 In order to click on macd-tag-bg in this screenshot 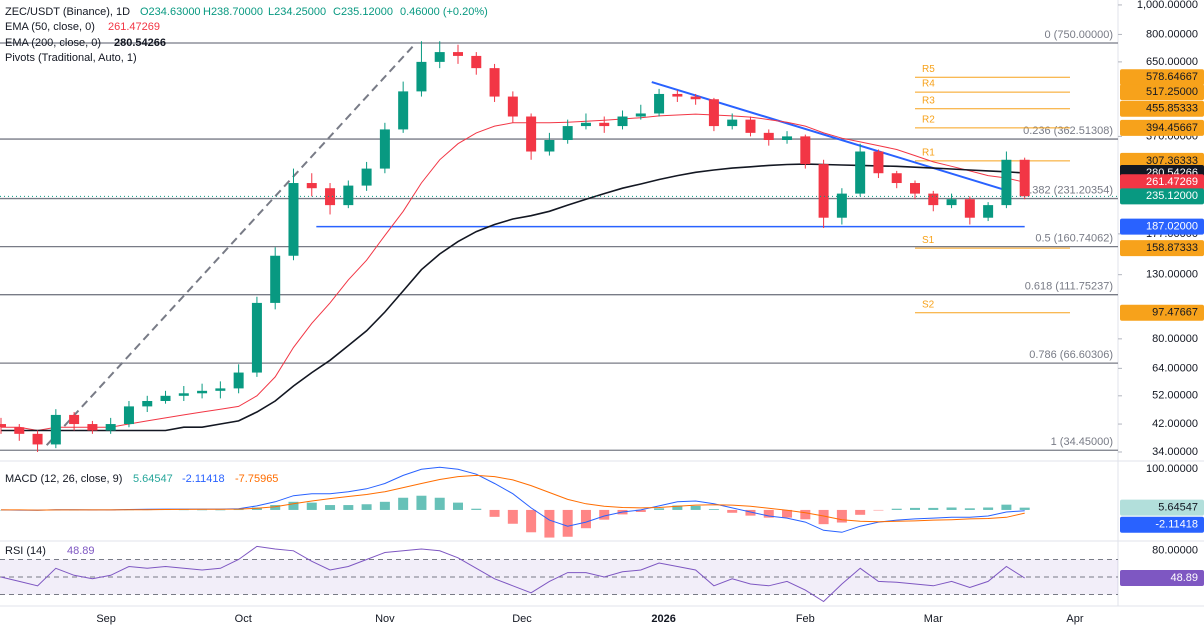, I will do `click(1162, 524)`.